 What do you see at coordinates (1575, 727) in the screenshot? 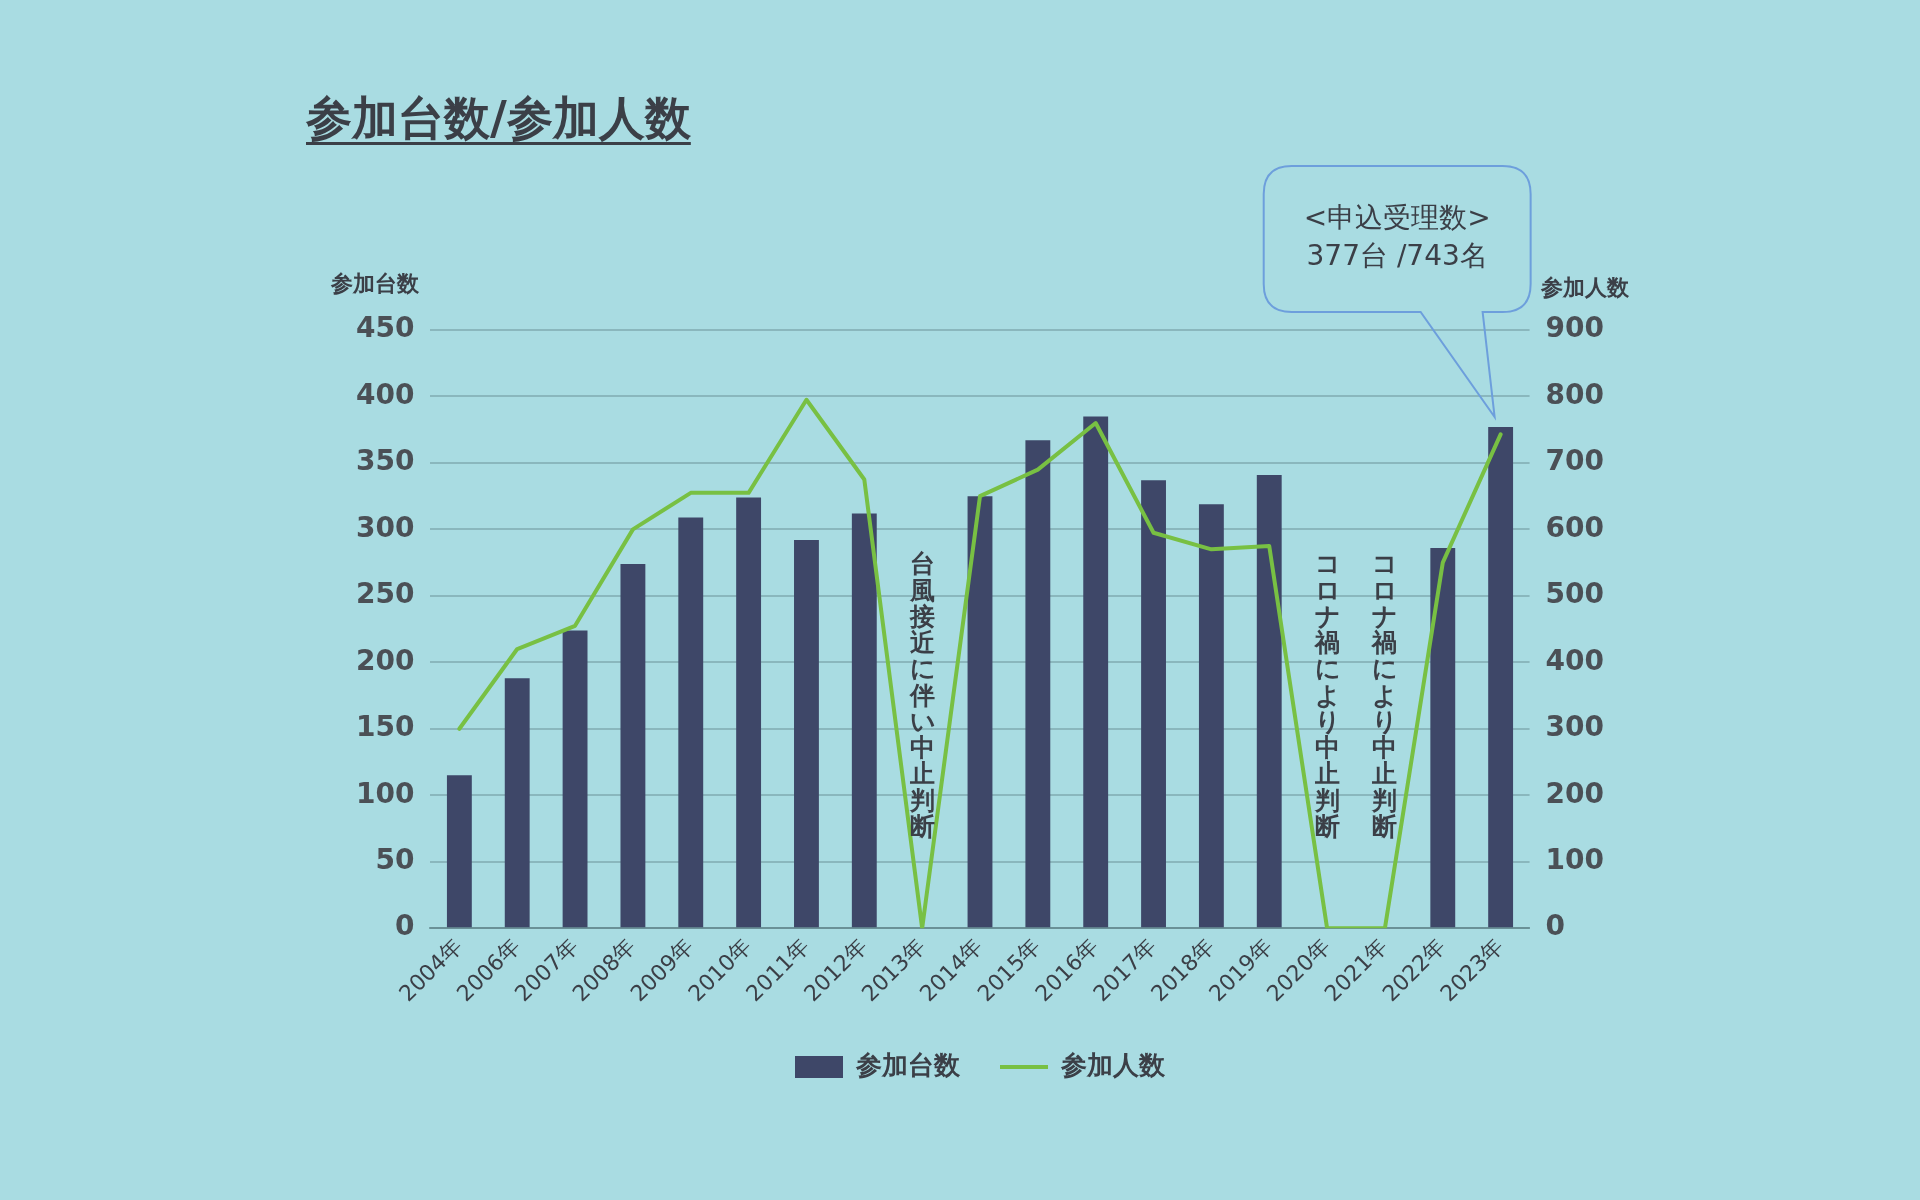
I see `y2-tick-label: 300` at bounding box center [1575, 727].